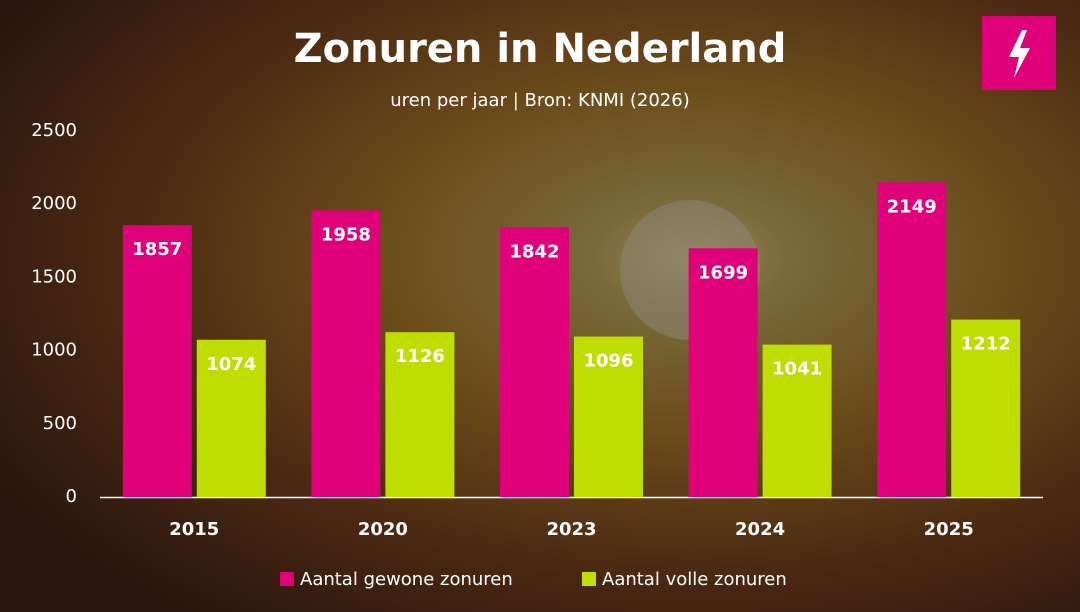  Describe the element at coordinates (420, 356) in the screenshot. I see `data-label: 1126` at that location.